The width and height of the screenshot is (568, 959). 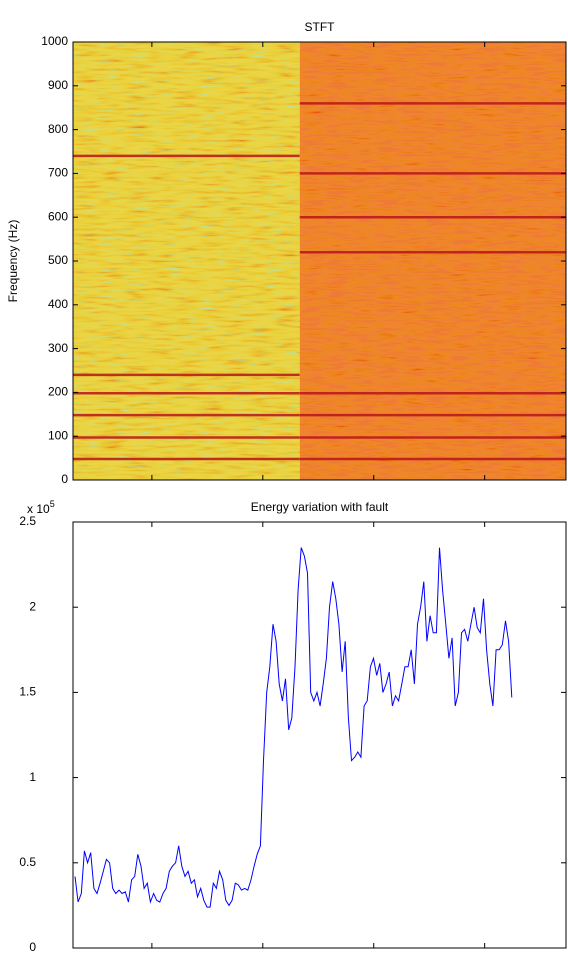 I want to click on y-axis-label: Frequency (Hz), so click(x=13, y=261).